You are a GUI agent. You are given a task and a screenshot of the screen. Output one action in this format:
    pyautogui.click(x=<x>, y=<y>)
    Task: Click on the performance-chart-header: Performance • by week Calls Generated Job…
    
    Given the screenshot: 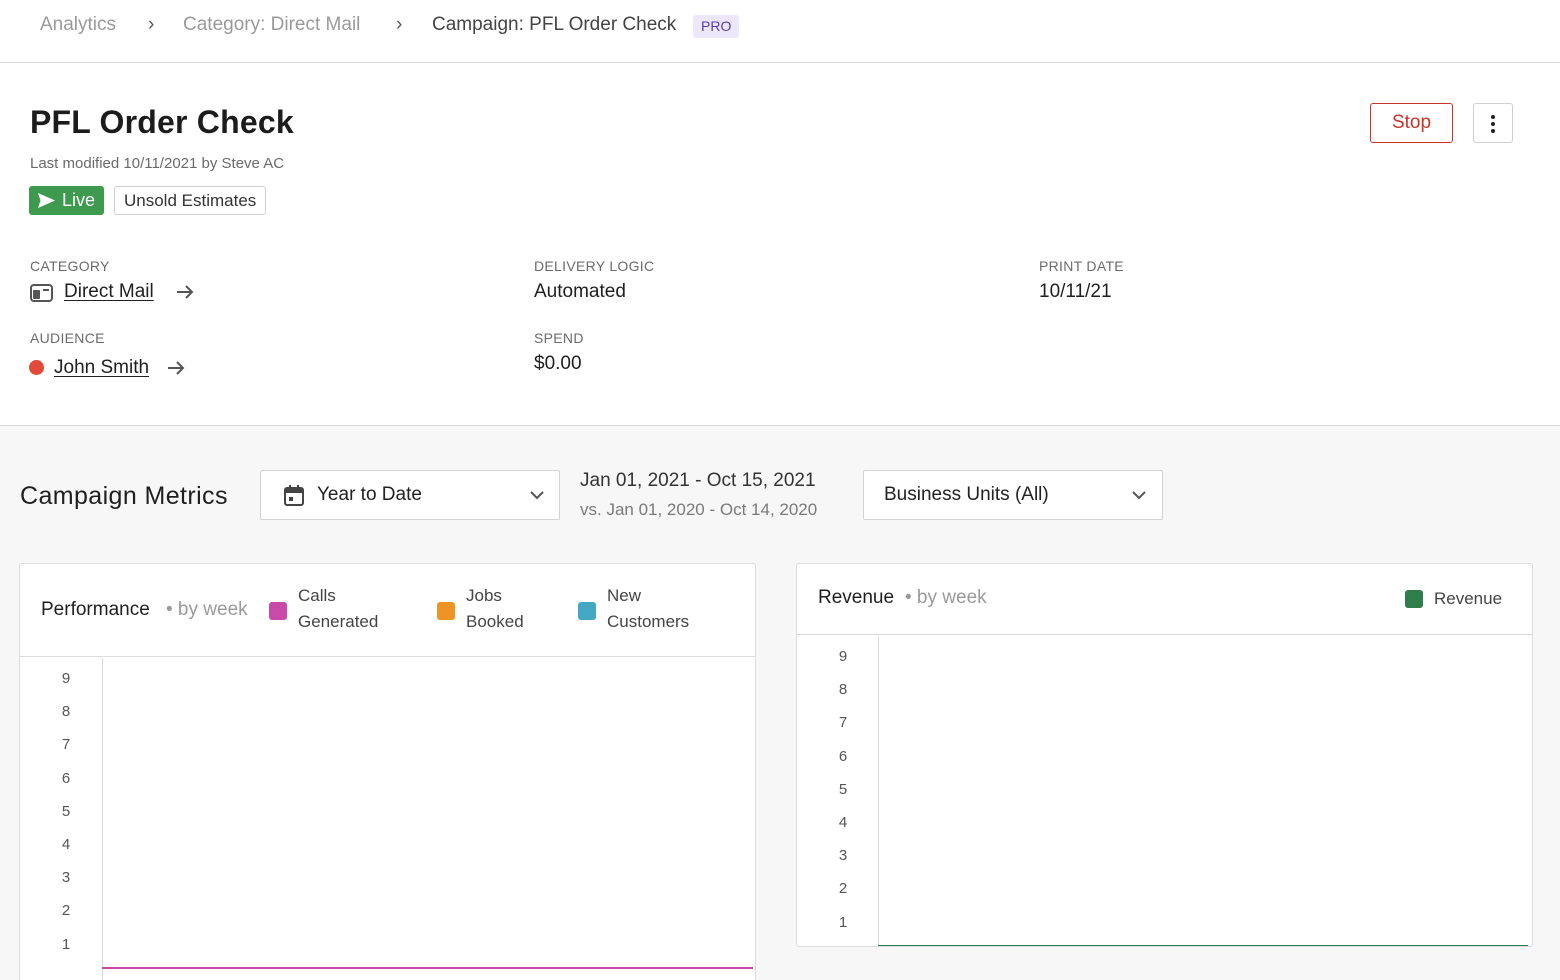 What is the action you would take?
    pyautogui.click(x=387, y=610)
    